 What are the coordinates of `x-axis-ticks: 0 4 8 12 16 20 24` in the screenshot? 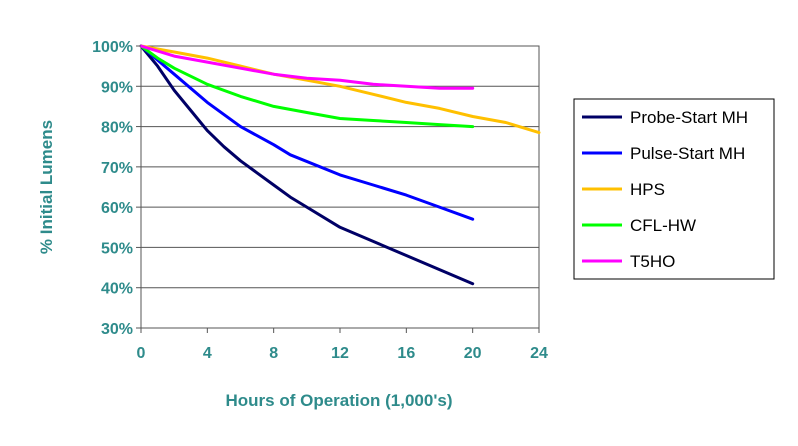 It's located at (342, 345).